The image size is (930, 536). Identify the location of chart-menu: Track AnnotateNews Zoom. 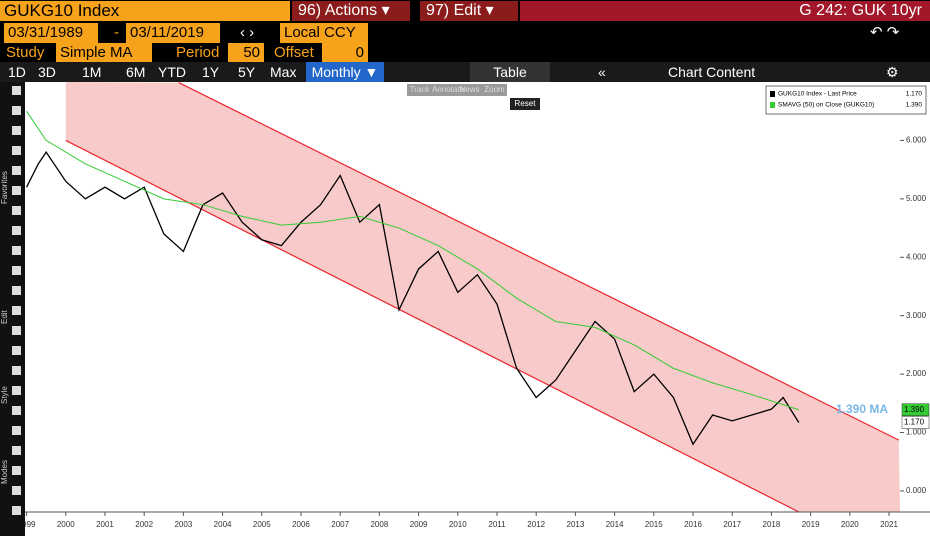
(457, 90).